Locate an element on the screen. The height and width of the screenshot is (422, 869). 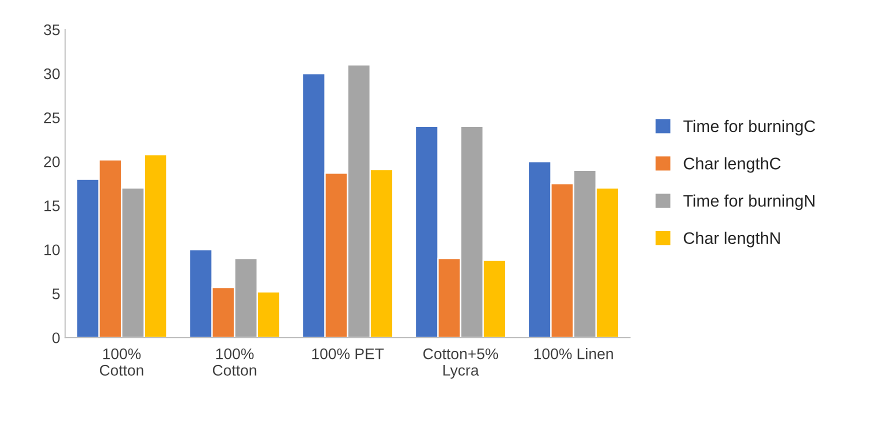
legend-label: Time for burningC is located at coordinates (749, 128).